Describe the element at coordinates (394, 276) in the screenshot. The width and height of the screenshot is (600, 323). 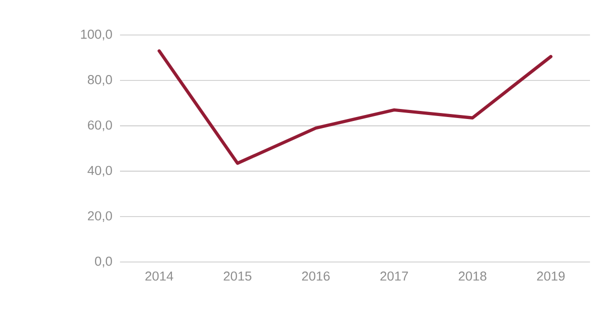
I see `x-tick-label: 2017` at that location.